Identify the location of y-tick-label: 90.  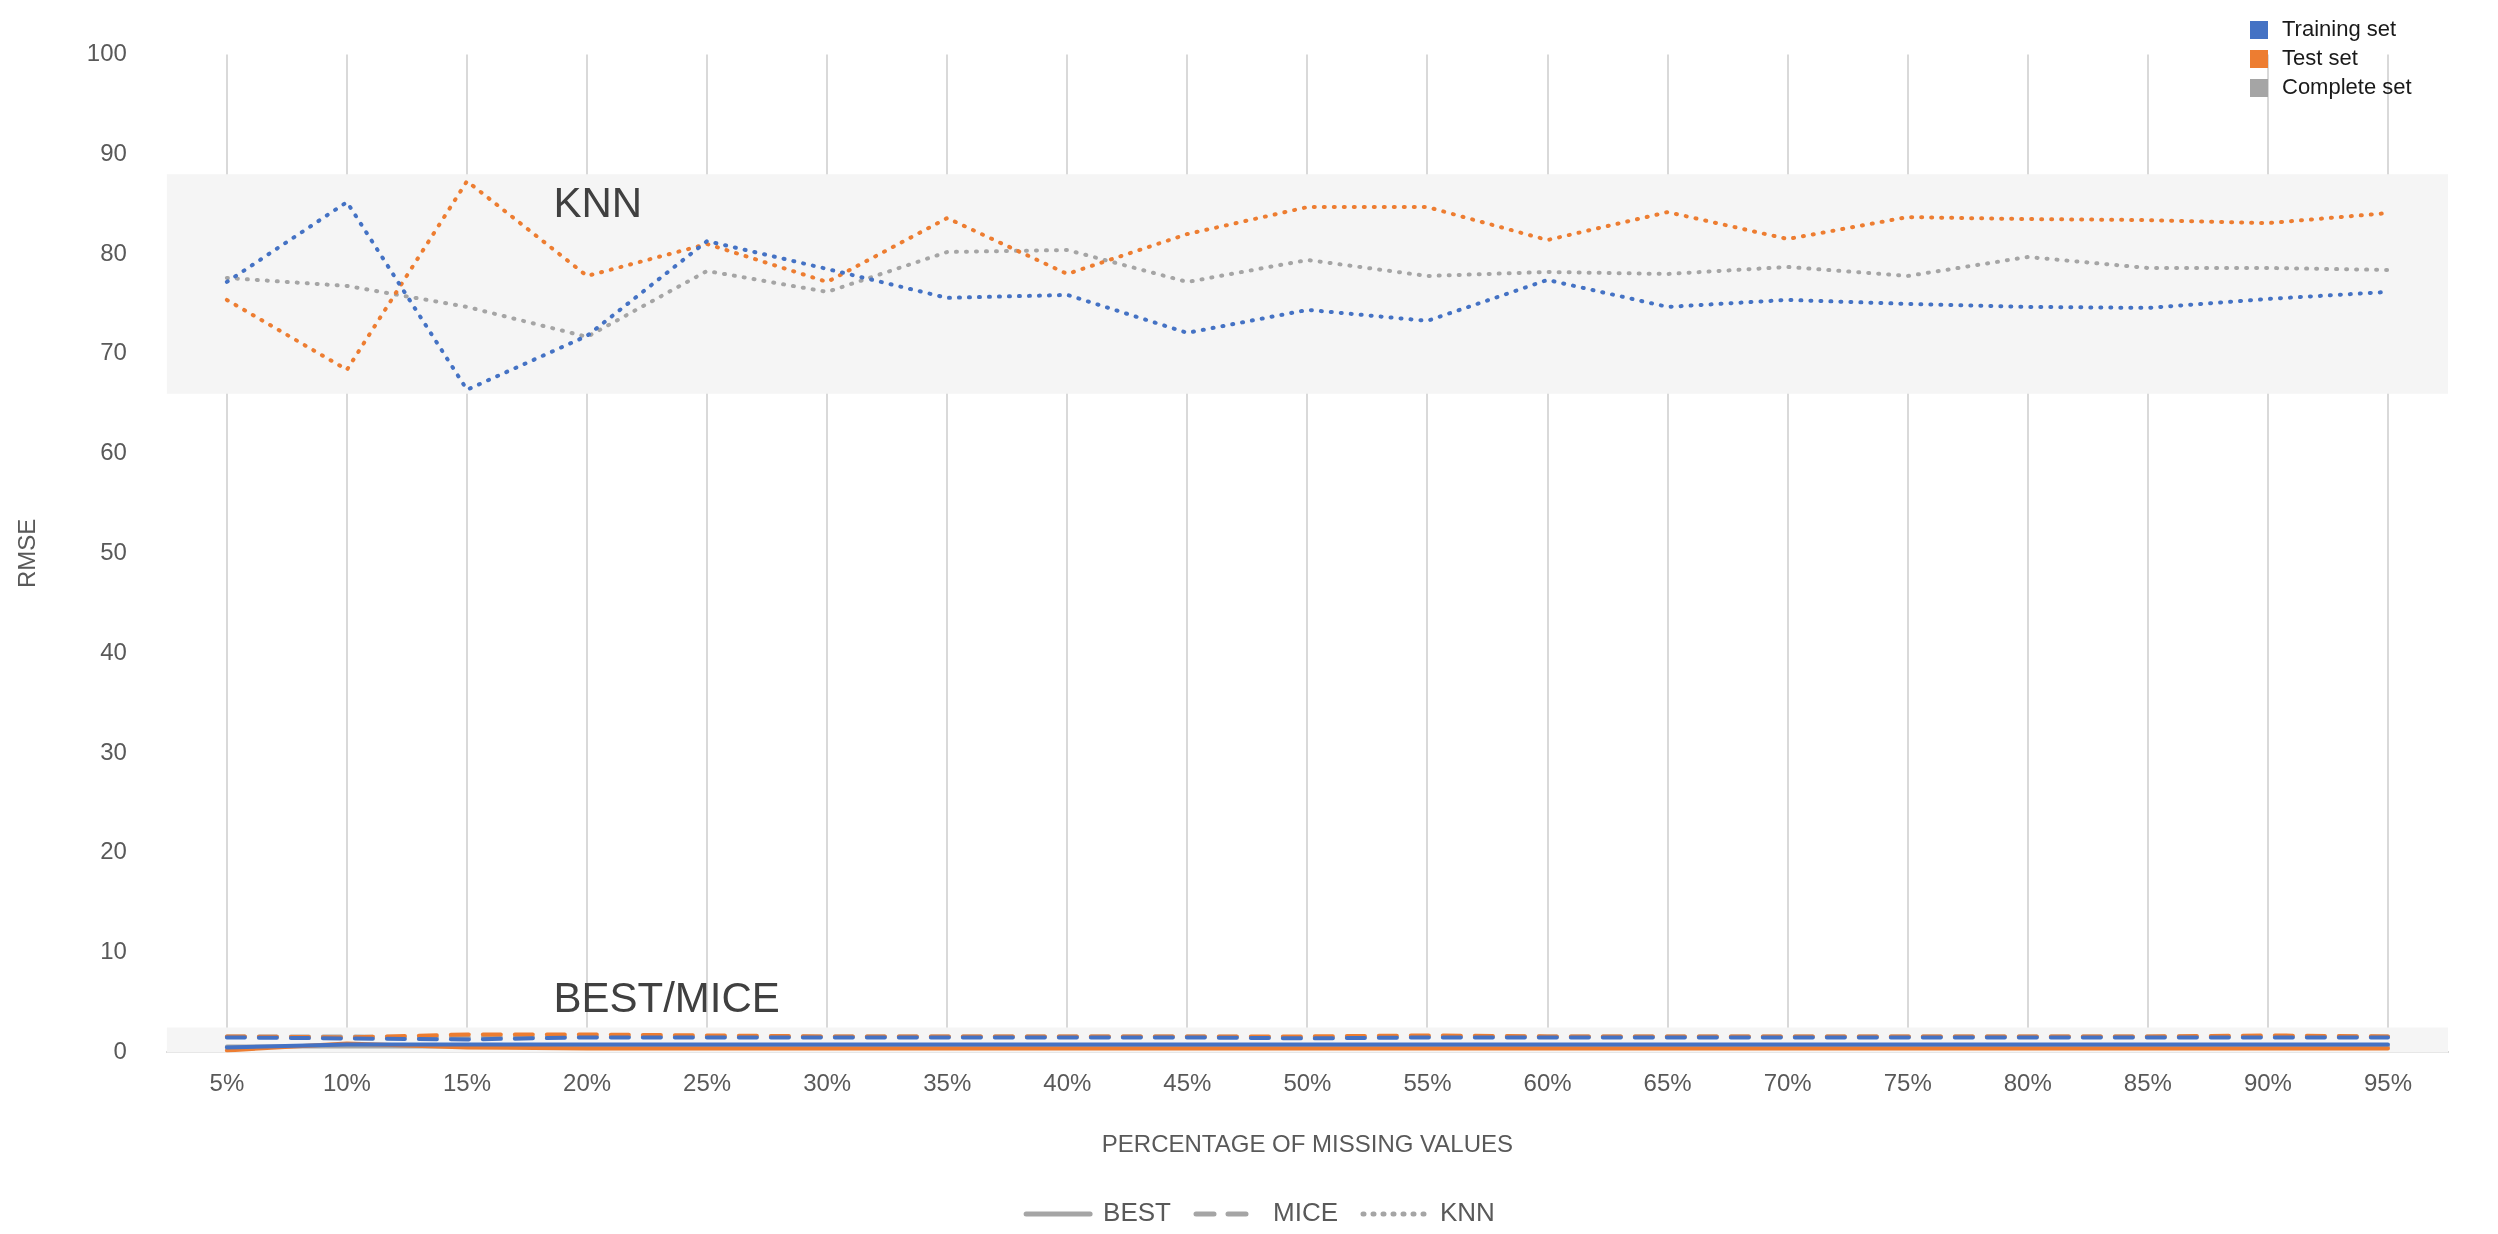
(113, 152).